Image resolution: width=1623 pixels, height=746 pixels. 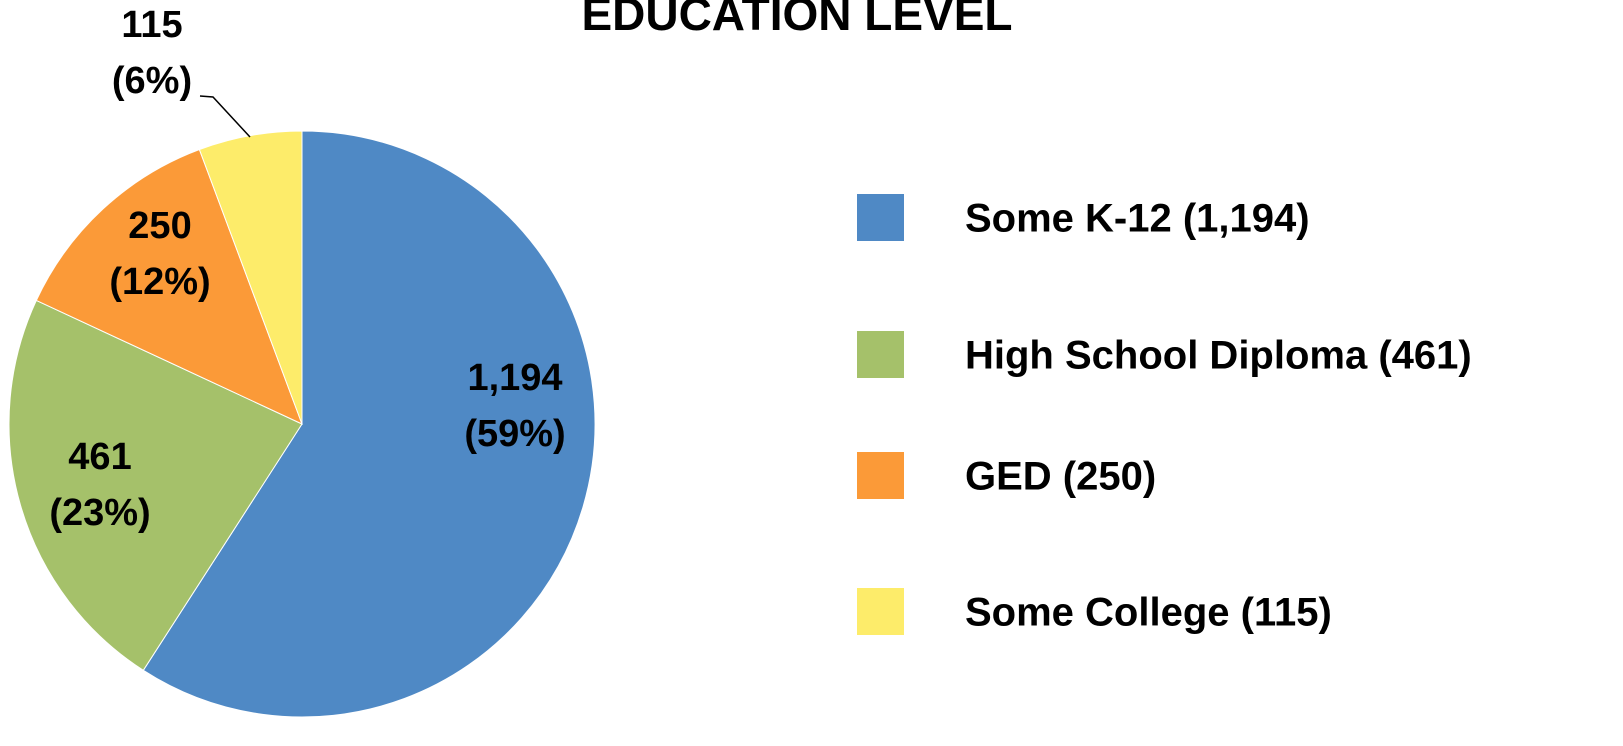 What do you see at coordinates (152, 81) in the screenshot?
I see `percent-label: (6%)` at bounding box center [152, 81].